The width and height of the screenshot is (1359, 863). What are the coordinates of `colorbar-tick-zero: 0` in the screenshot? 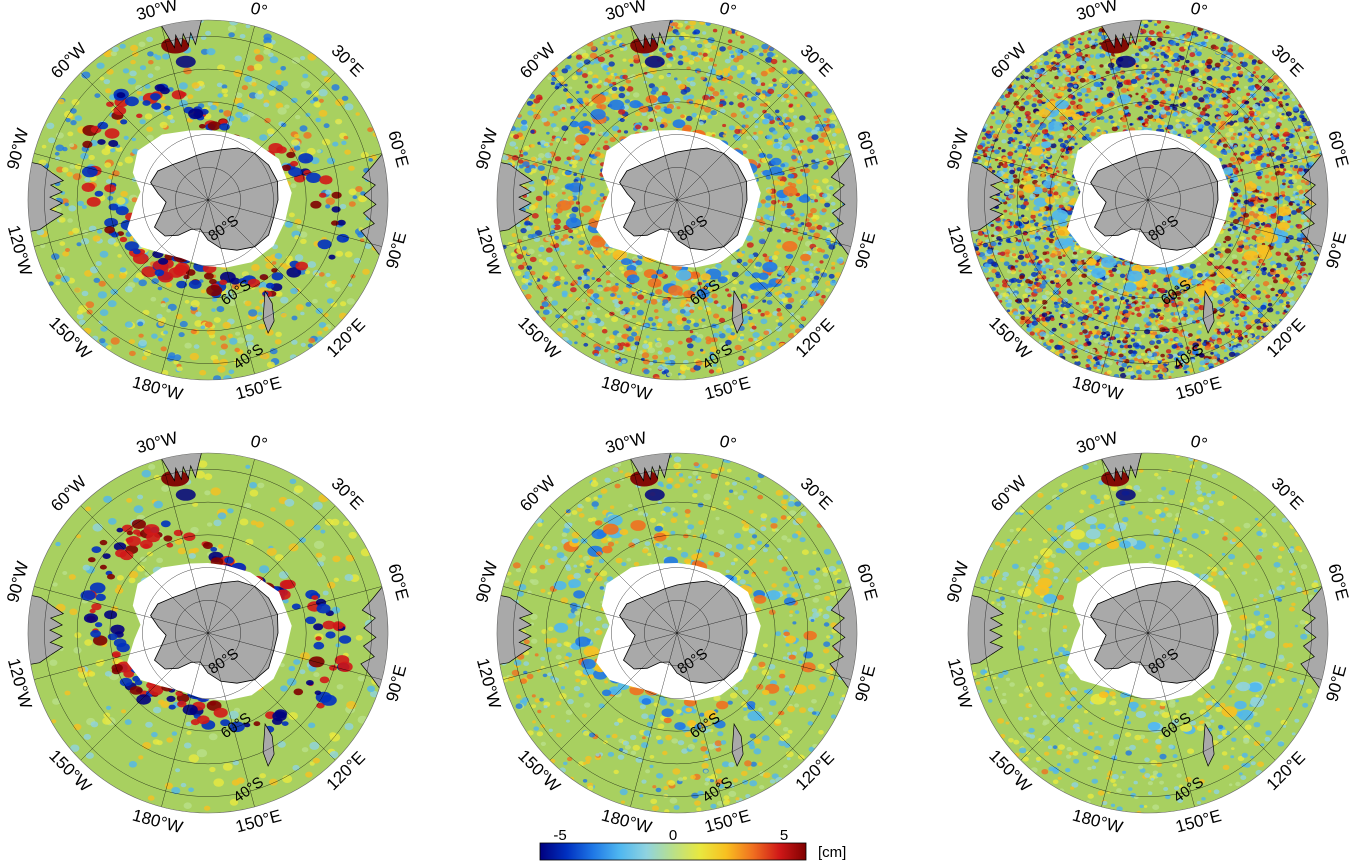 It's located at (673, 835).